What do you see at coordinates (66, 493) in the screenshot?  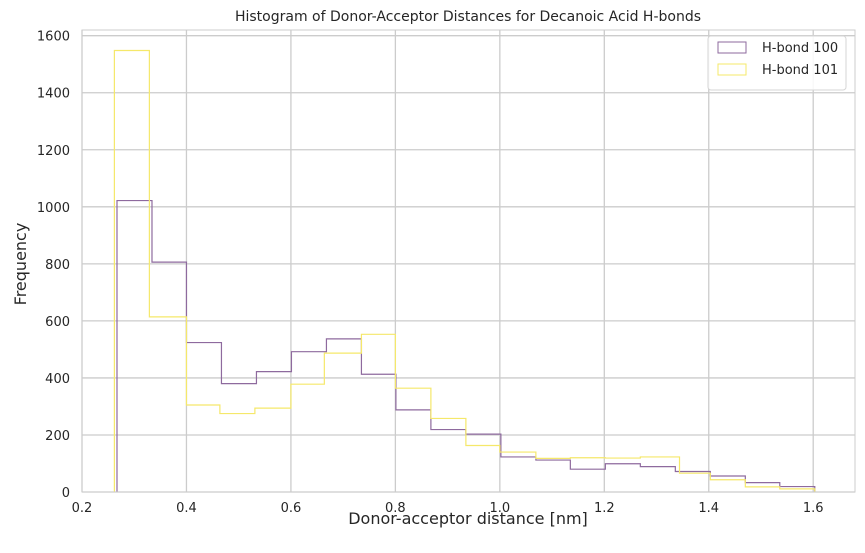 I see `y-tick-label-0: 0` at bounding box center [66, 493].